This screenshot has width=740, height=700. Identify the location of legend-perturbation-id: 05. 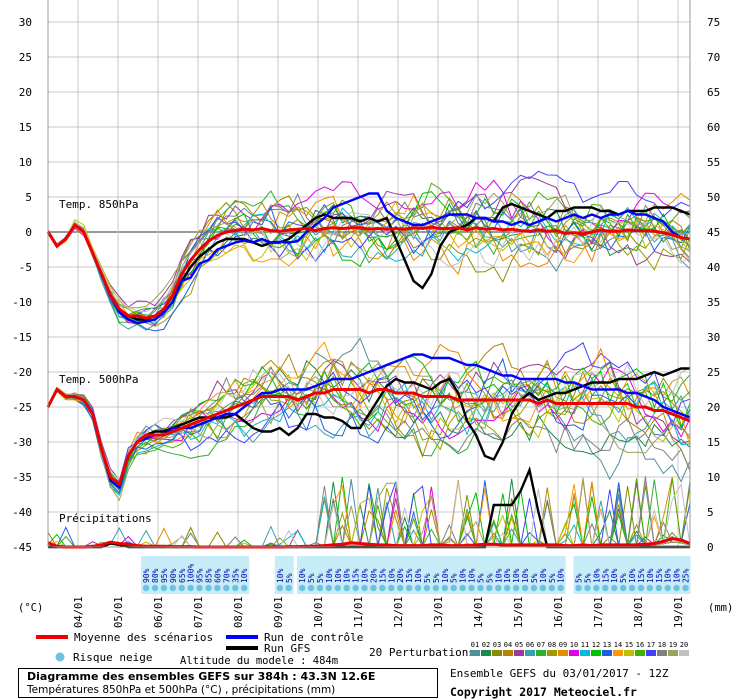
(519, 645).